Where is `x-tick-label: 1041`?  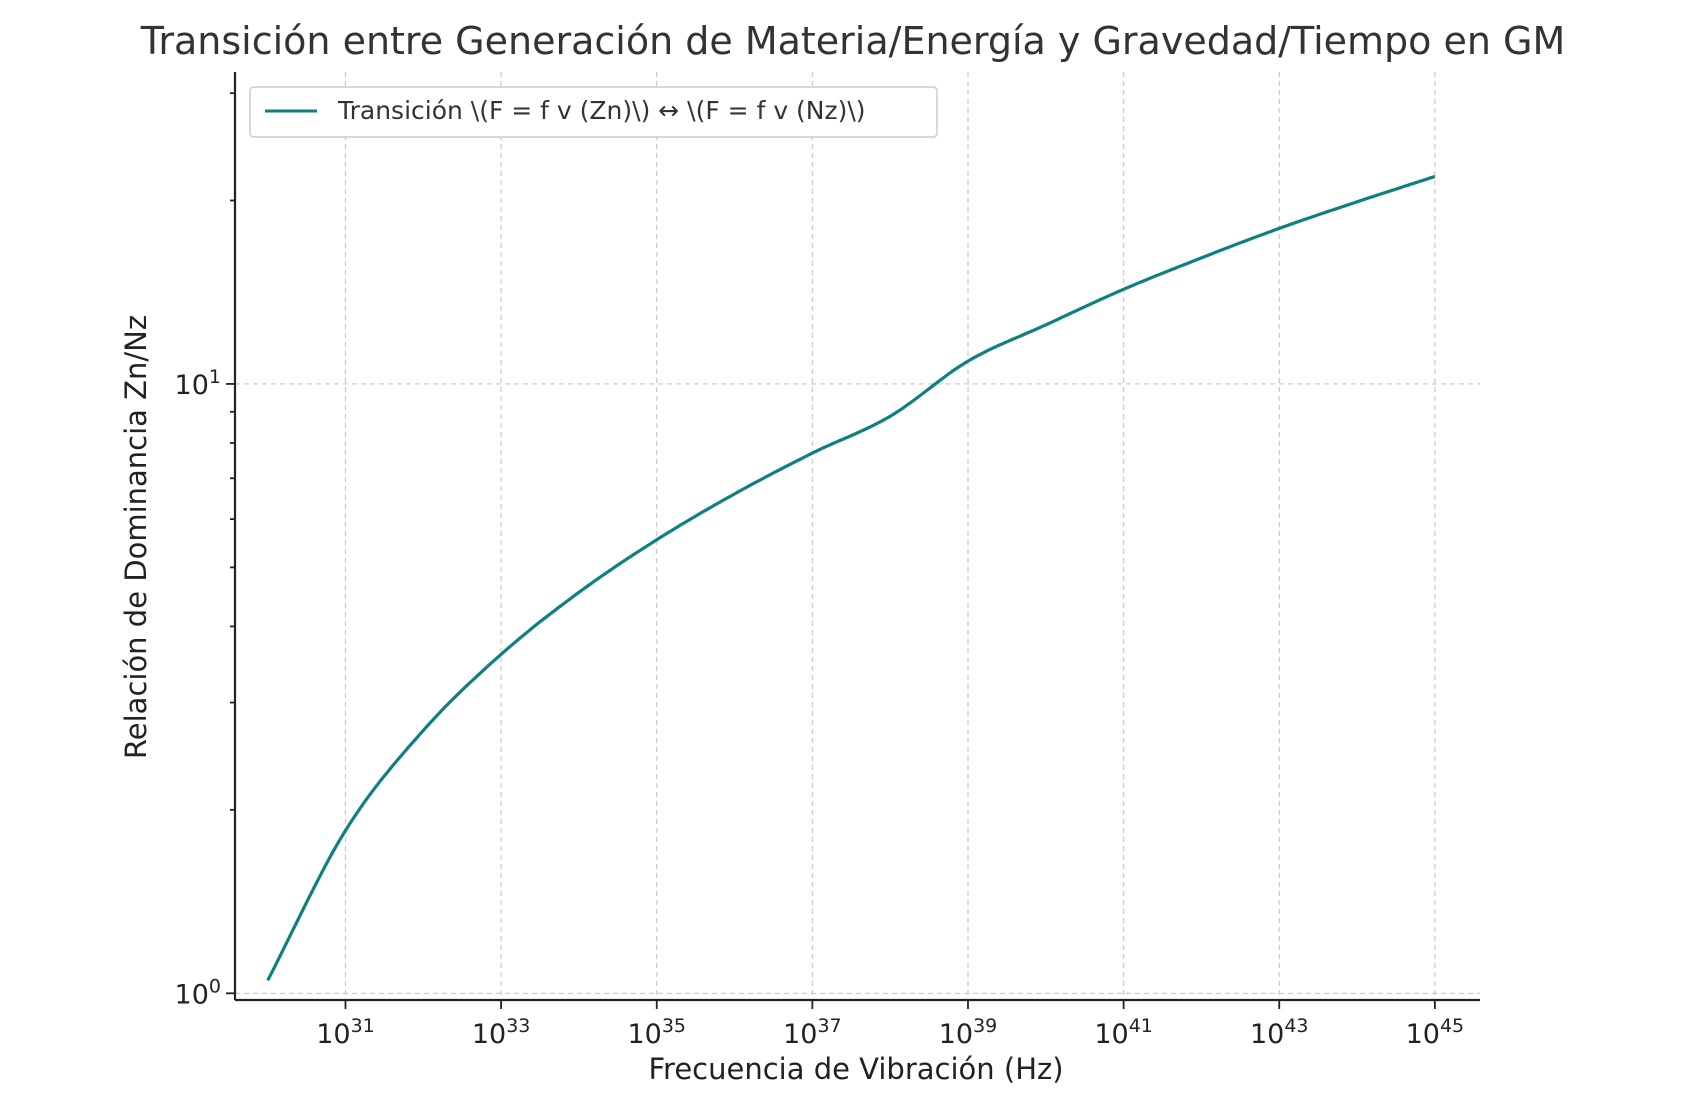 x-tick-label: 1041 is located at coordinates (1123, 1032).